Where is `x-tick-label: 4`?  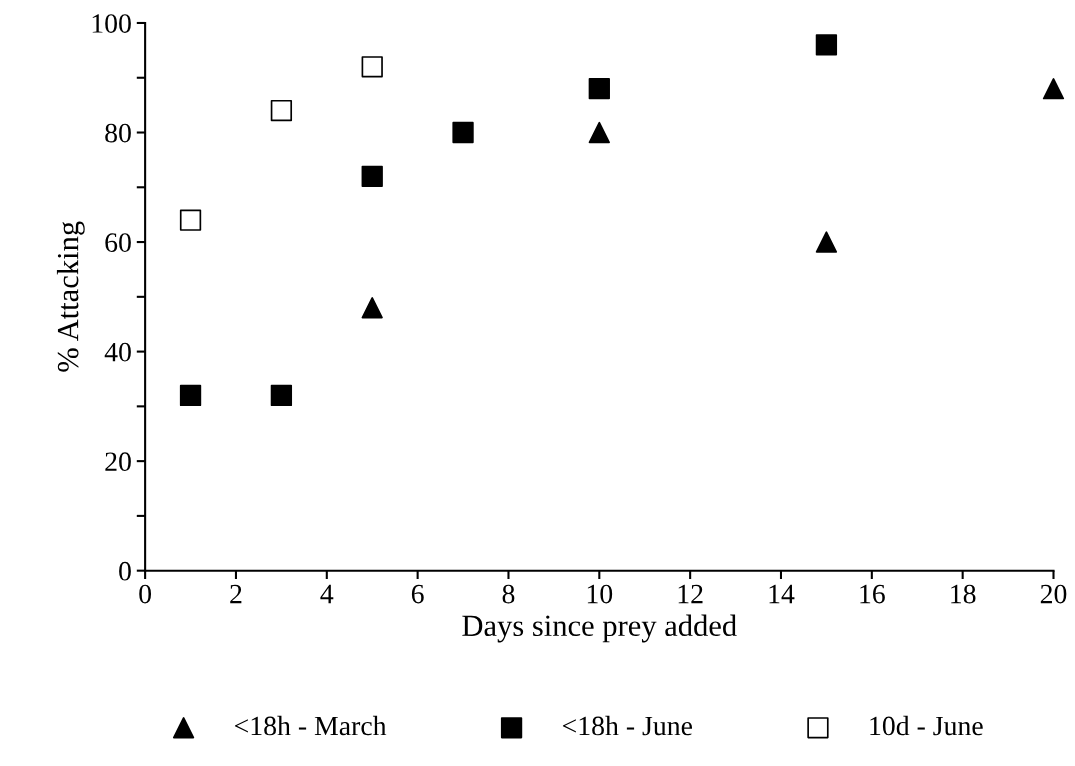 x-tick-label: 4 is located at coordinates (327, 594).